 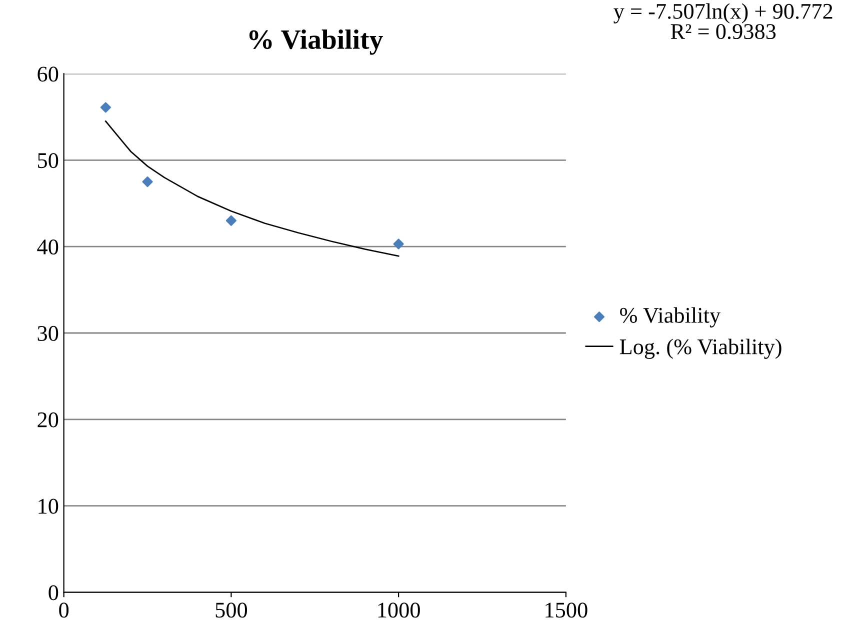 I want to click on y-tick-label: 0, so click(x=53, y=592).